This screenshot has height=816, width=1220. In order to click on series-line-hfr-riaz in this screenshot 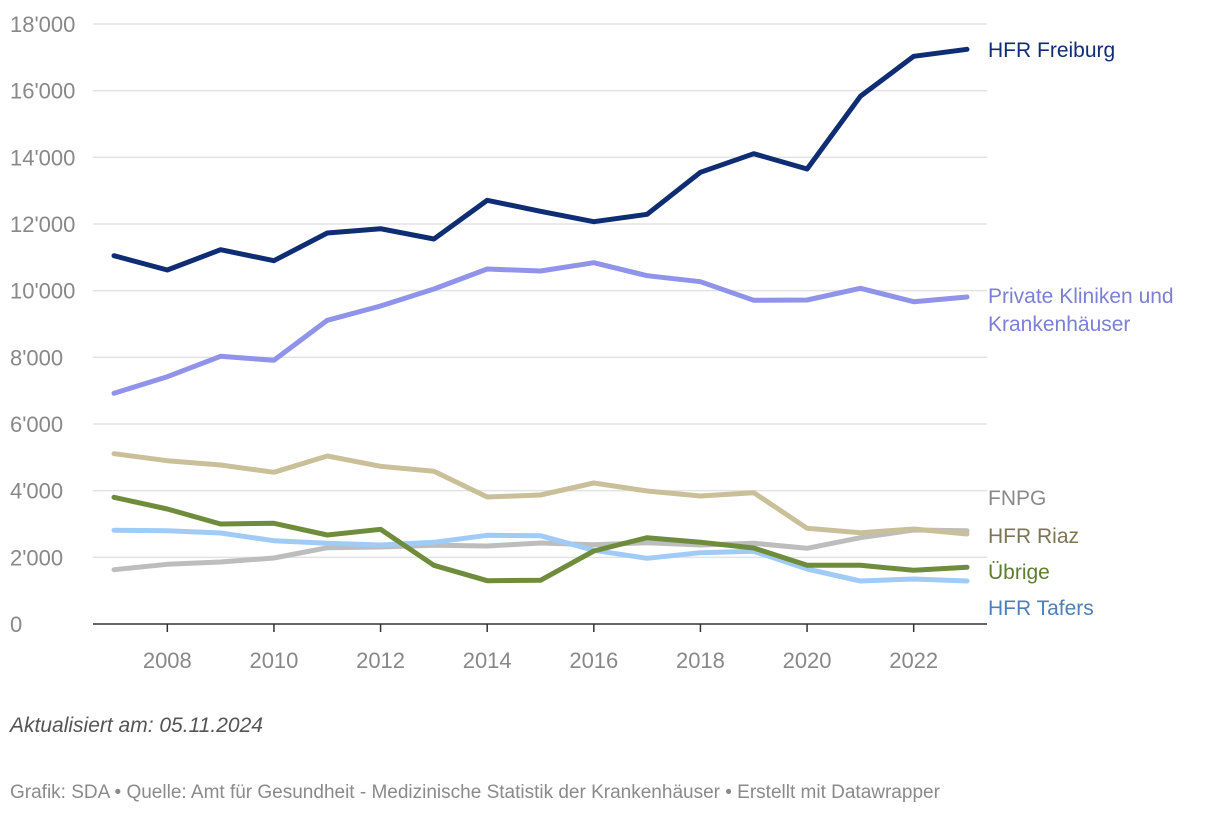, I will do `click(540, 494)`.